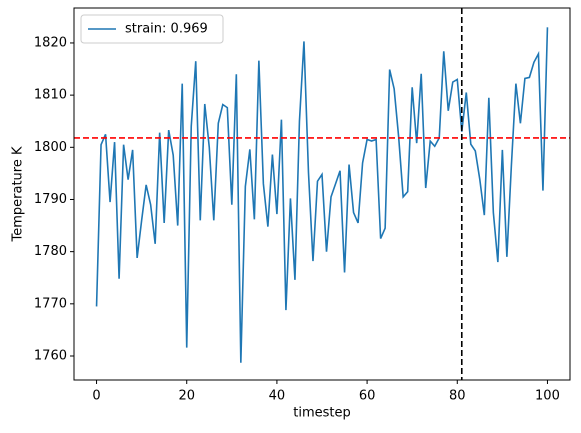  Describe the element at coordinates (50, 251) in the screenshot. I see `y-tick-label: 1780` at that location.